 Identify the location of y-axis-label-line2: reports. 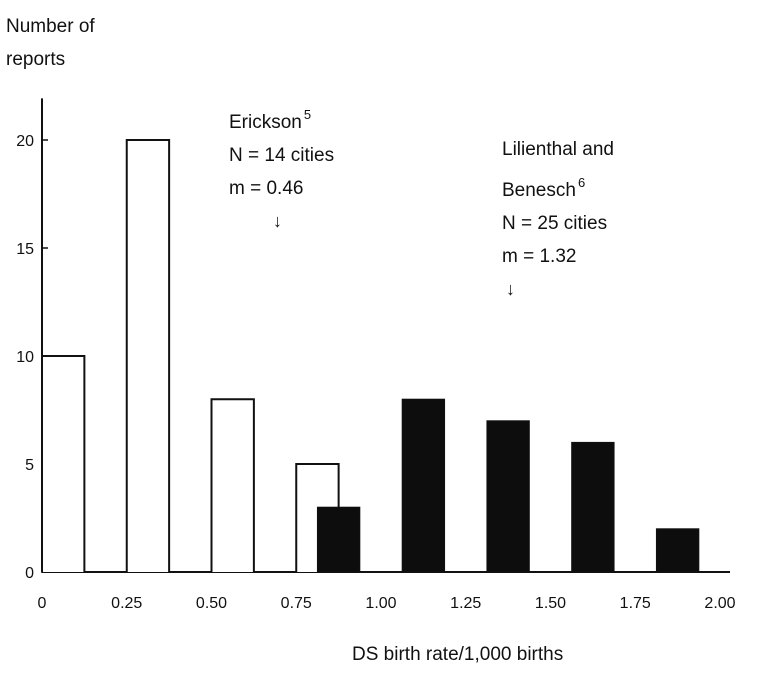
(36, 59).